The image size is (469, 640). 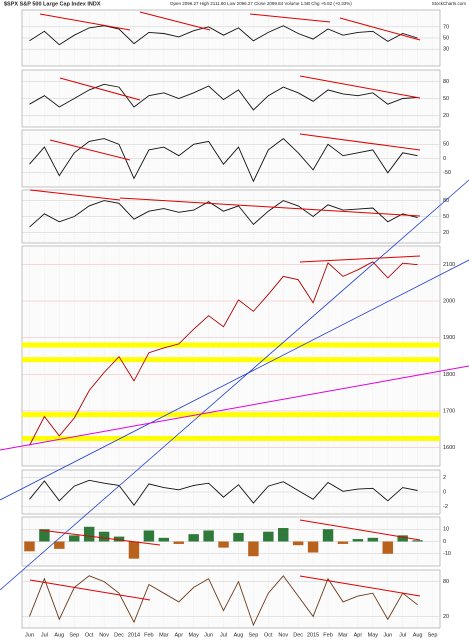 What do you see at coordinates (449, 448) in the screenshot?
I see `y-tick-label: 1600` at bounding box center [449, 448].